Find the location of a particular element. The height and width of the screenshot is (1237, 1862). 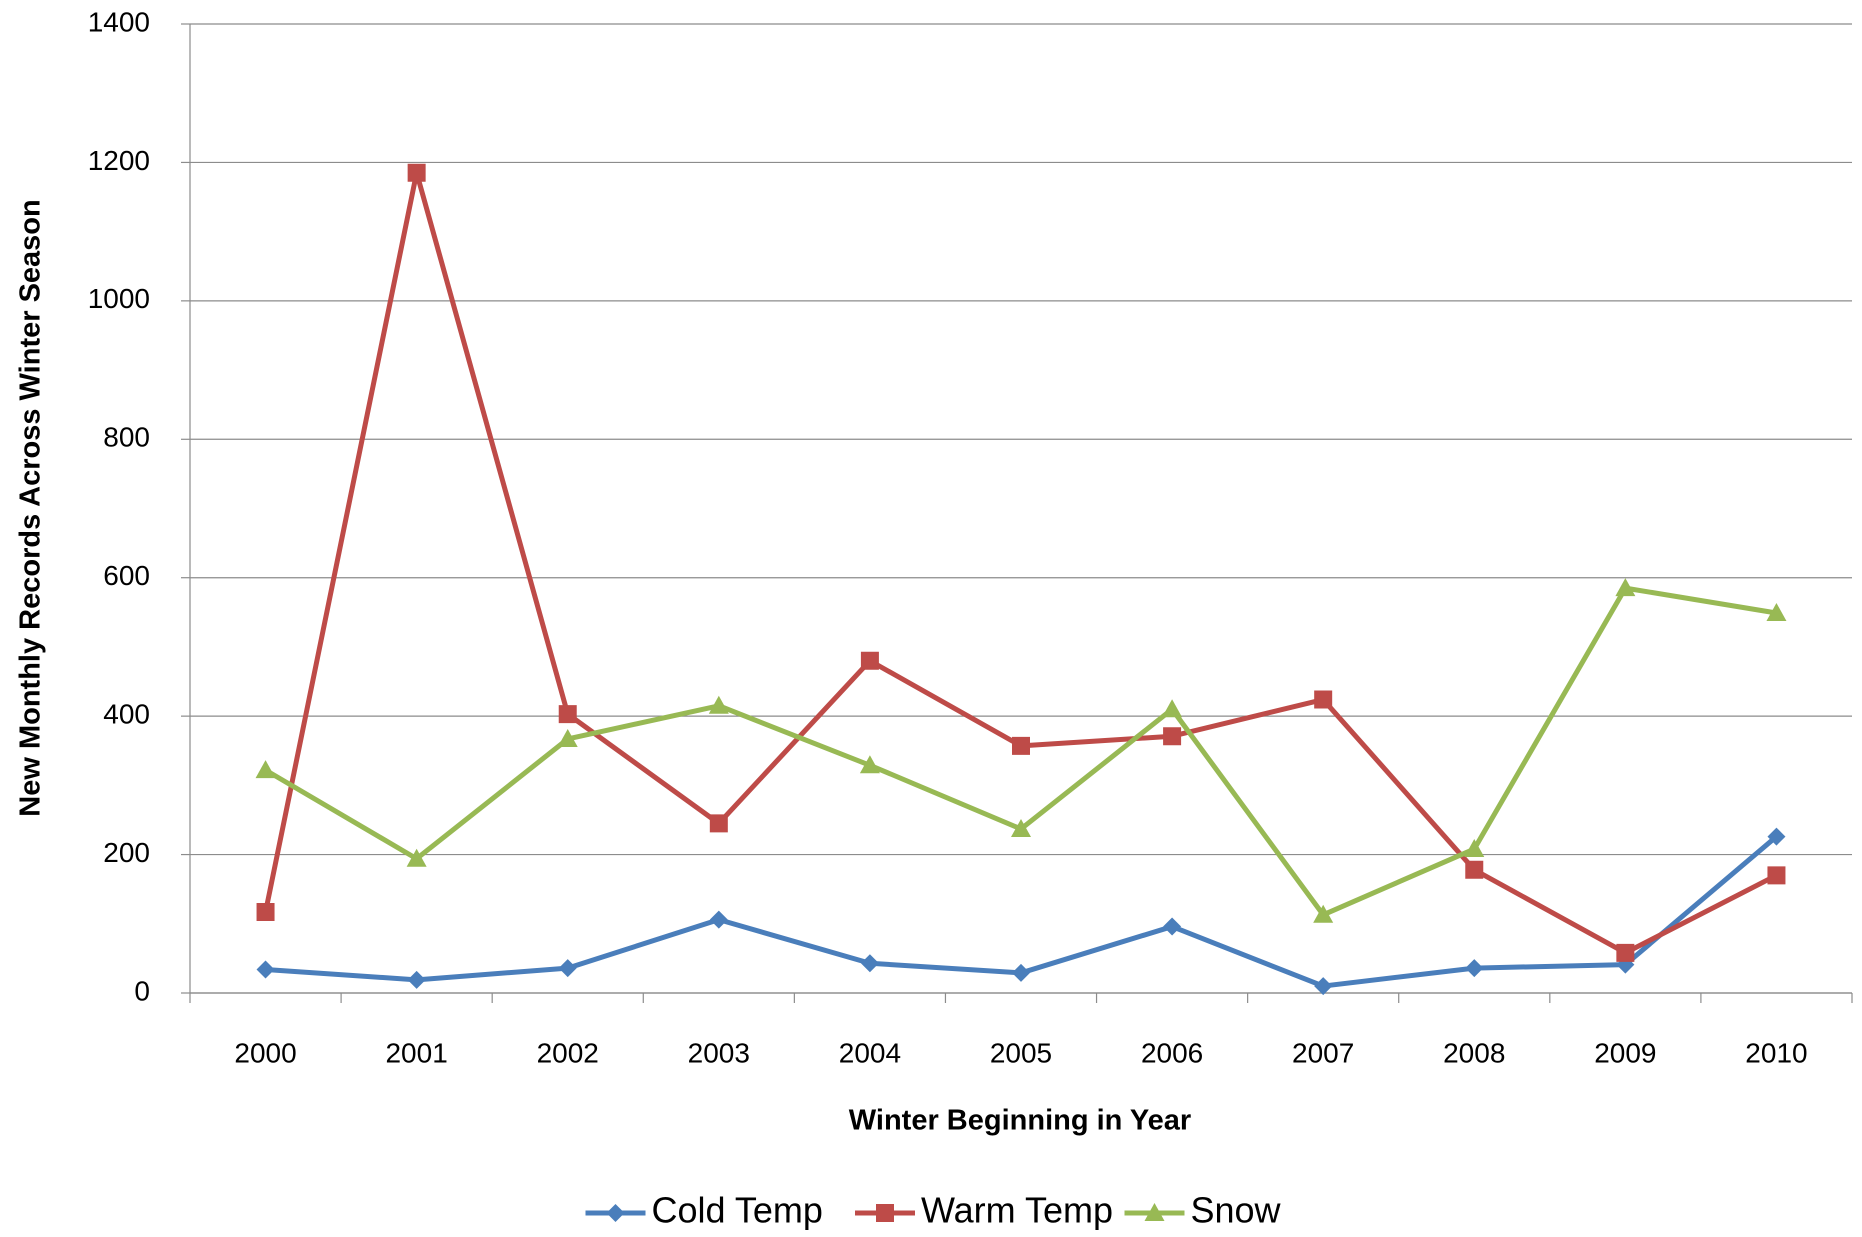

x-axis-title: Winter Beginning in Year is located at coordinates (1020, 1121).